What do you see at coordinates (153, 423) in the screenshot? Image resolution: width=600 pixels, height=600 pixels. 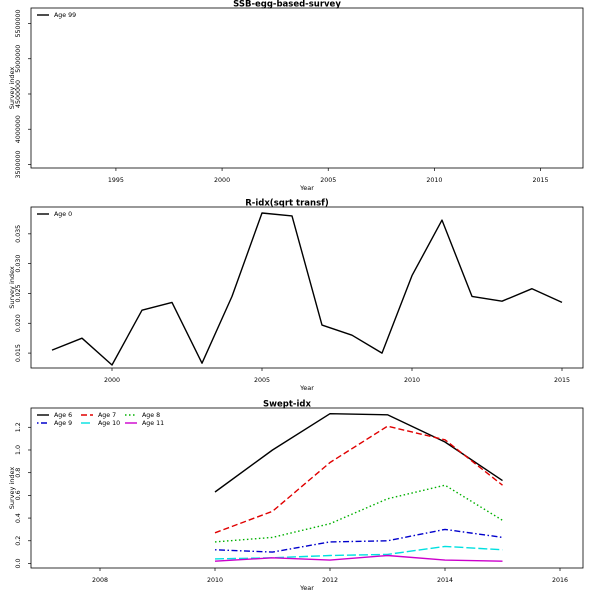 I see `legend-entry: Age 11` at bounding box center [153, 423].